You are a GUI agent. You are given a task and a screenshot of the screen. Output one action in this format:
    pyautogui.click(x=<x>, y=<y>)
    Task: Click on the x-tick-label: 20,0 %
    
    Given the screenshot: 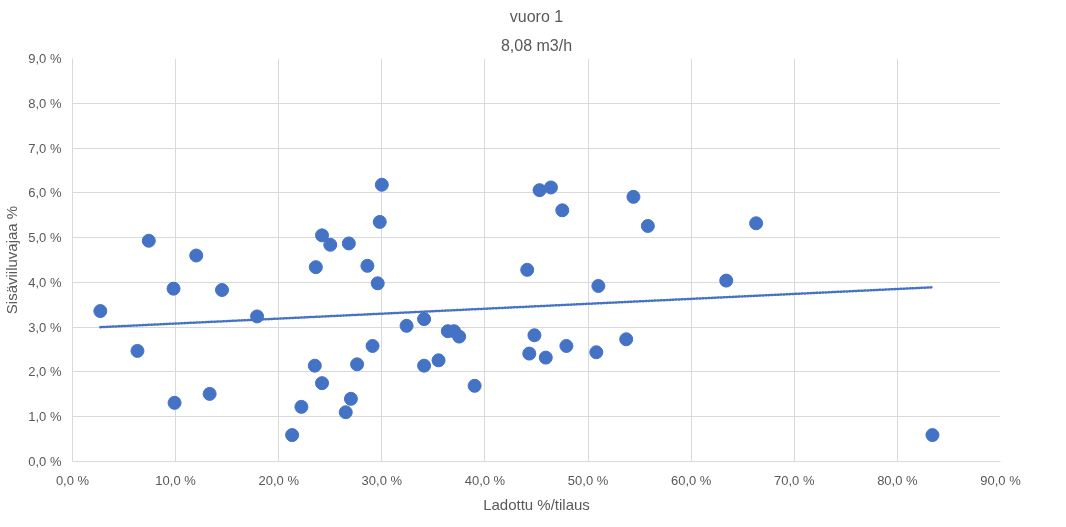 What is the action you would take?
    pyautogui.click(x=279, y=480)
    